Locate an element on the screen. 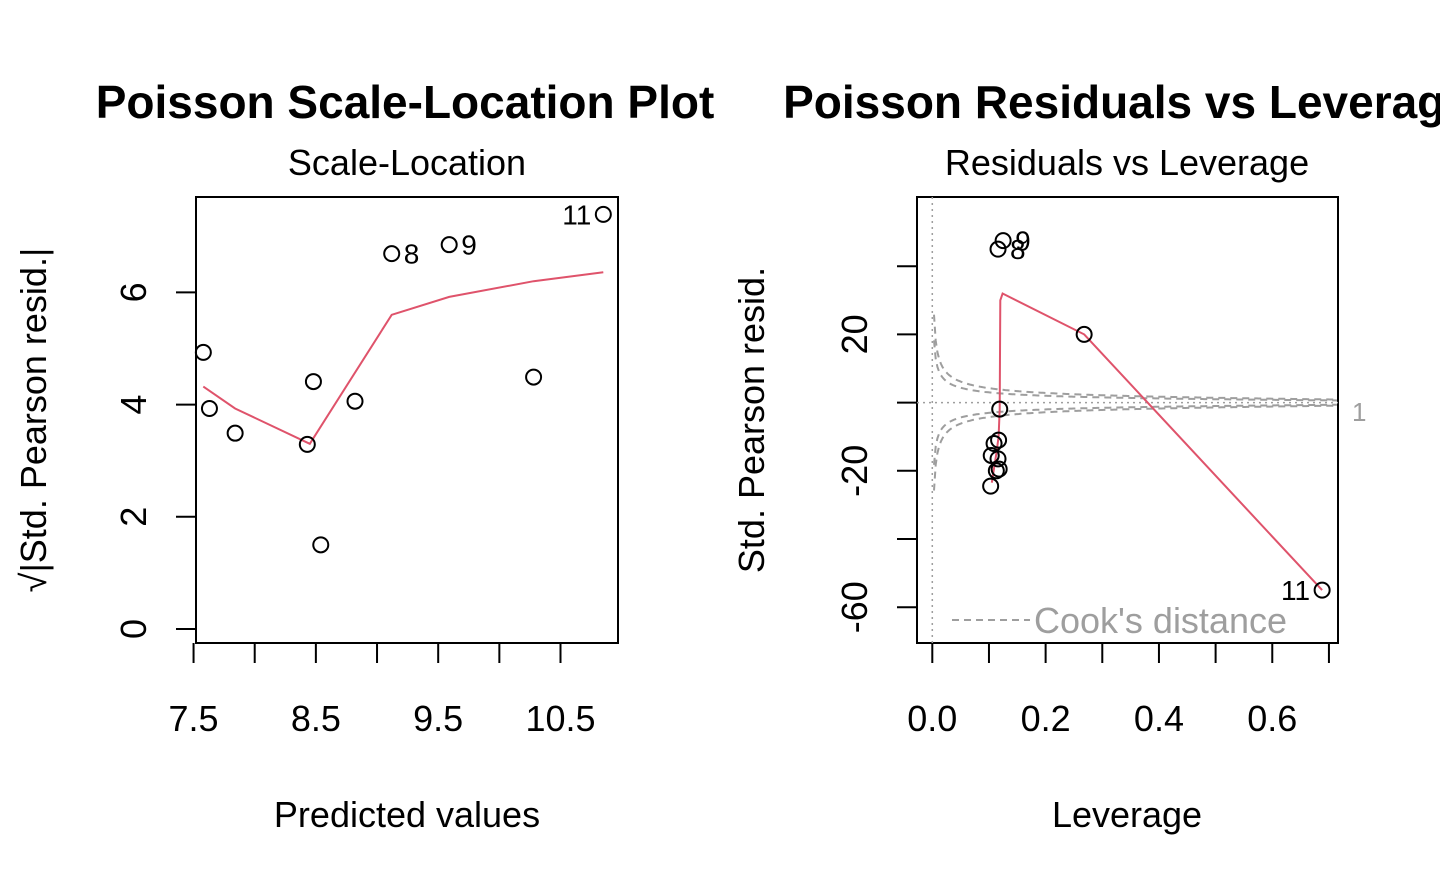  panel1-smooth-line is located at coordinates (403, 358).